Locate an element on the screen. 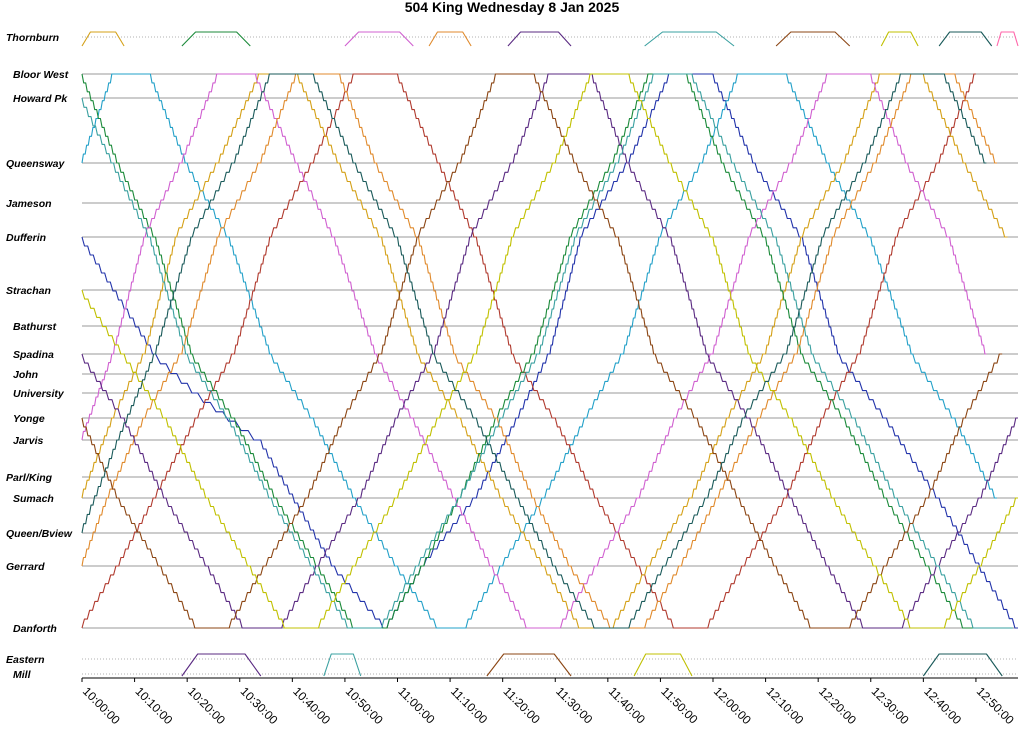  x-tick-label: 12:50:00 is located at coordinates (995, 705).